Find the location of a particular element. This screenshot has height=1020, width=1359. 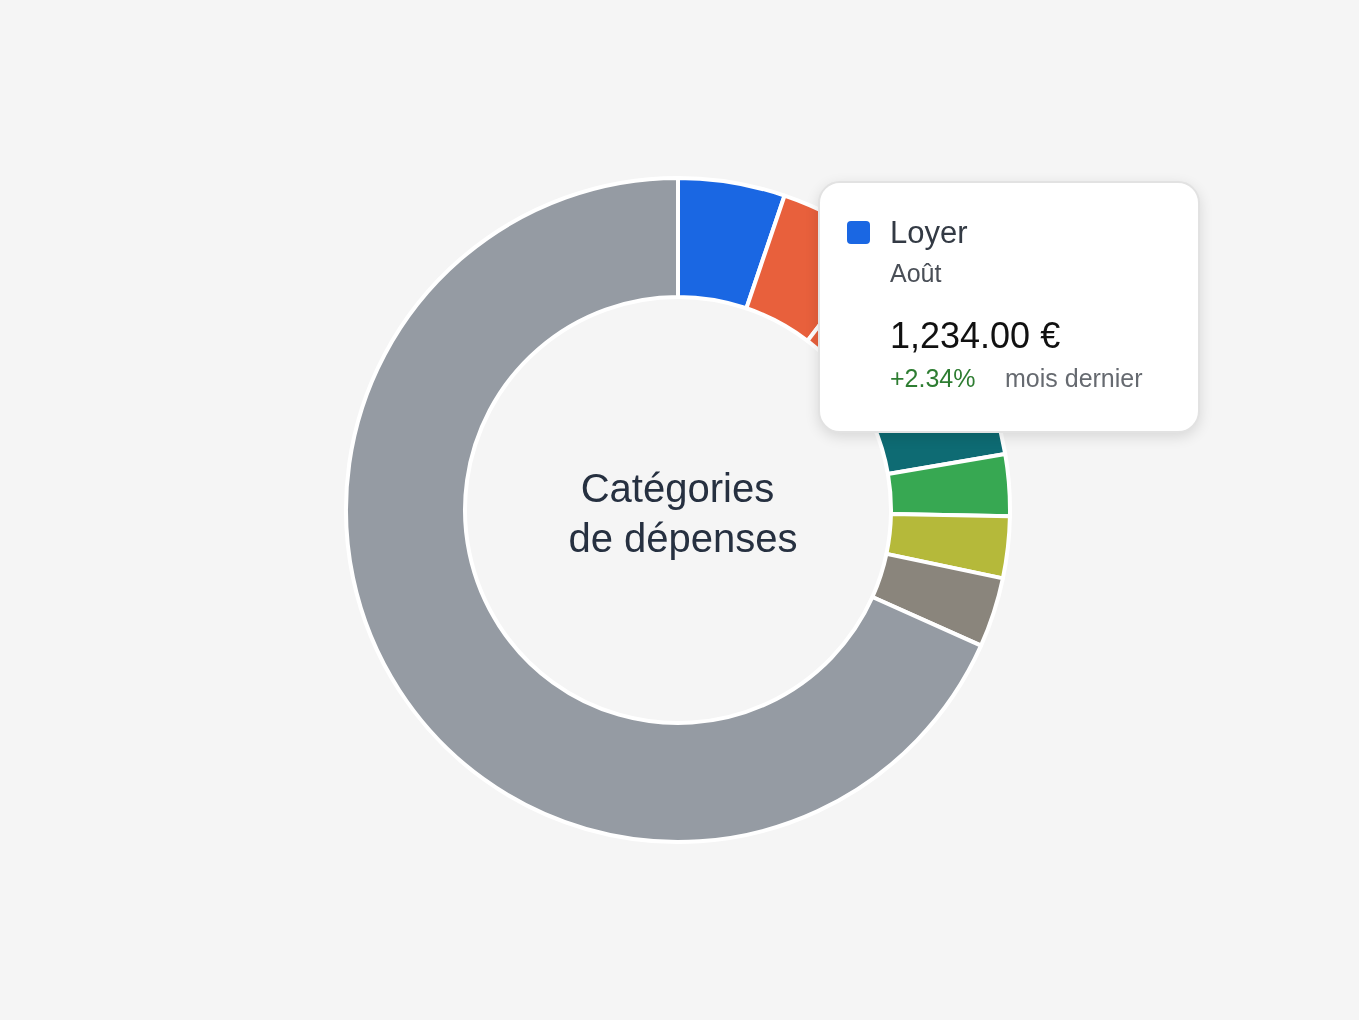

tooltip-card: Loyer Août 1,234.00 € +2.34% mois dernier is located at coordinates (1009, 307).